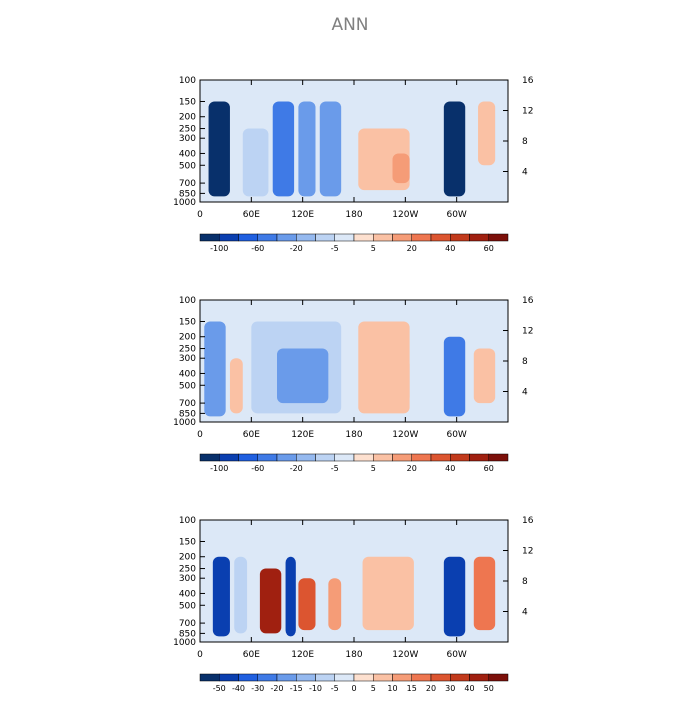  What do you see at coordinates (219, 248) in the screenshot?
I see `colorbar-label: -100` at bounding box center [219, 248].